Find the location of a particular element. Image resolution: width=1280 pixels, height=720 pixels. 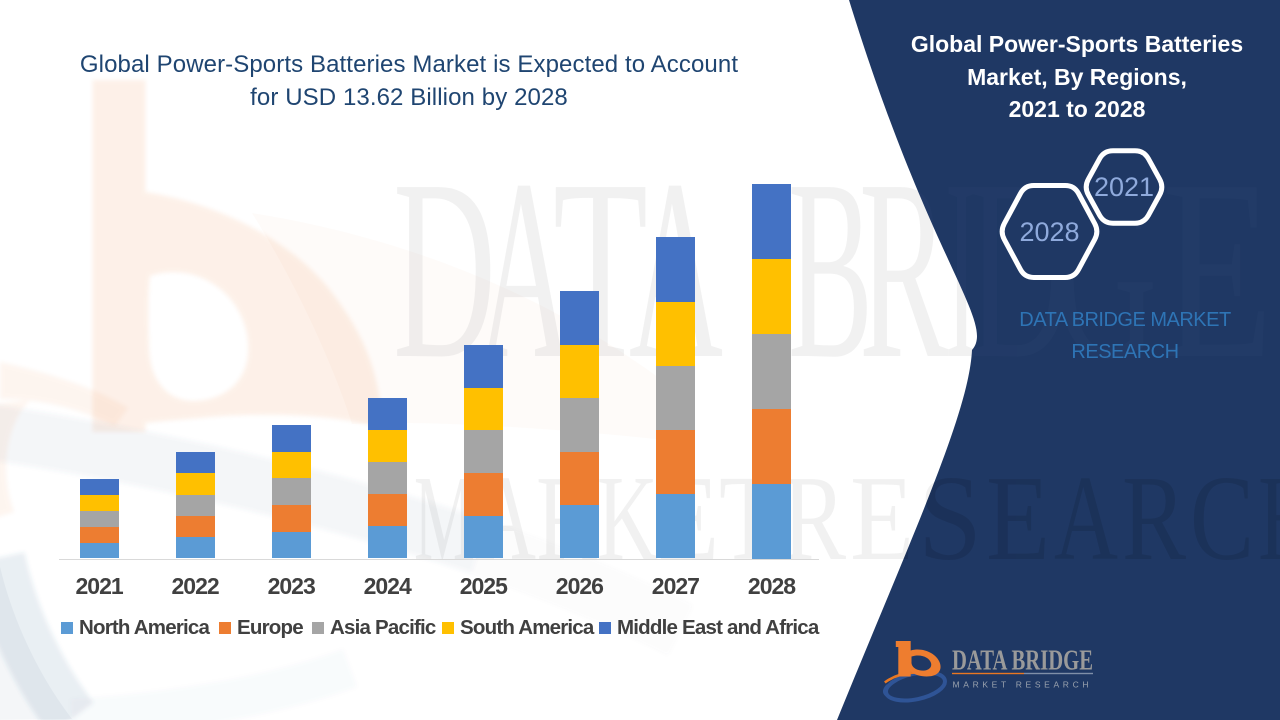

svg-text: B is located at coordinates (830, 269).